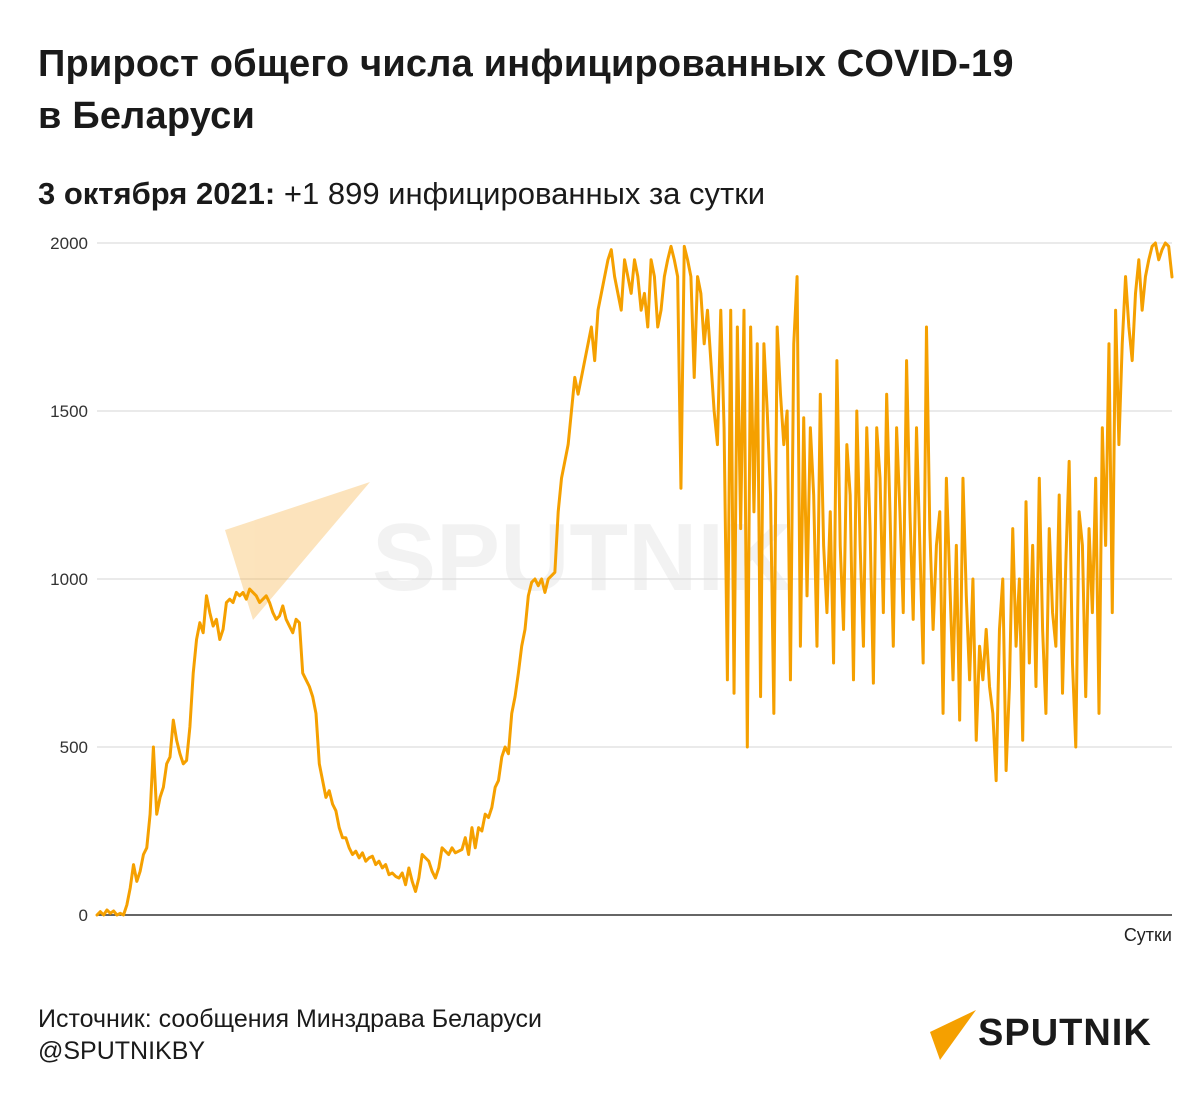 The height and width of the screenshot is (1100, 1200). What do you see at coordinates (74, 747) in the screenshot?
I see `y-tick-label: 500` at bounding box center [74, 747].